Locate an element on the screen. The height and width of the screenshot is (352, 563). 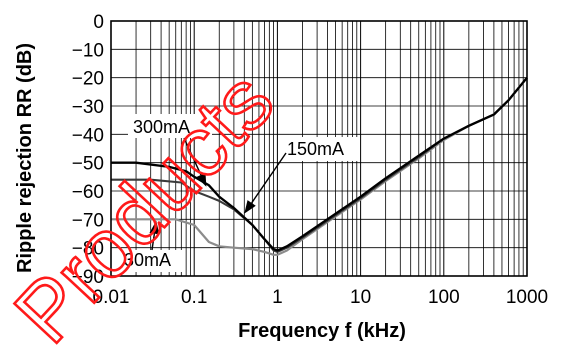
x-tick-label: 10 is located at coordinates (360, 297).